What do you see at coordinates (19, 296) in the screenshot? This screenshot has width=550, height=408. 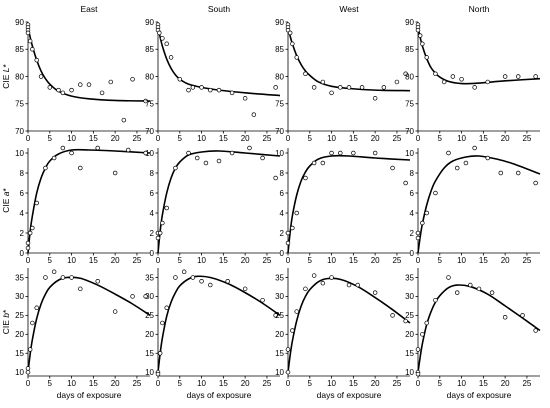 I see `y-tick-label: 30` at bounding box center [19, 296].